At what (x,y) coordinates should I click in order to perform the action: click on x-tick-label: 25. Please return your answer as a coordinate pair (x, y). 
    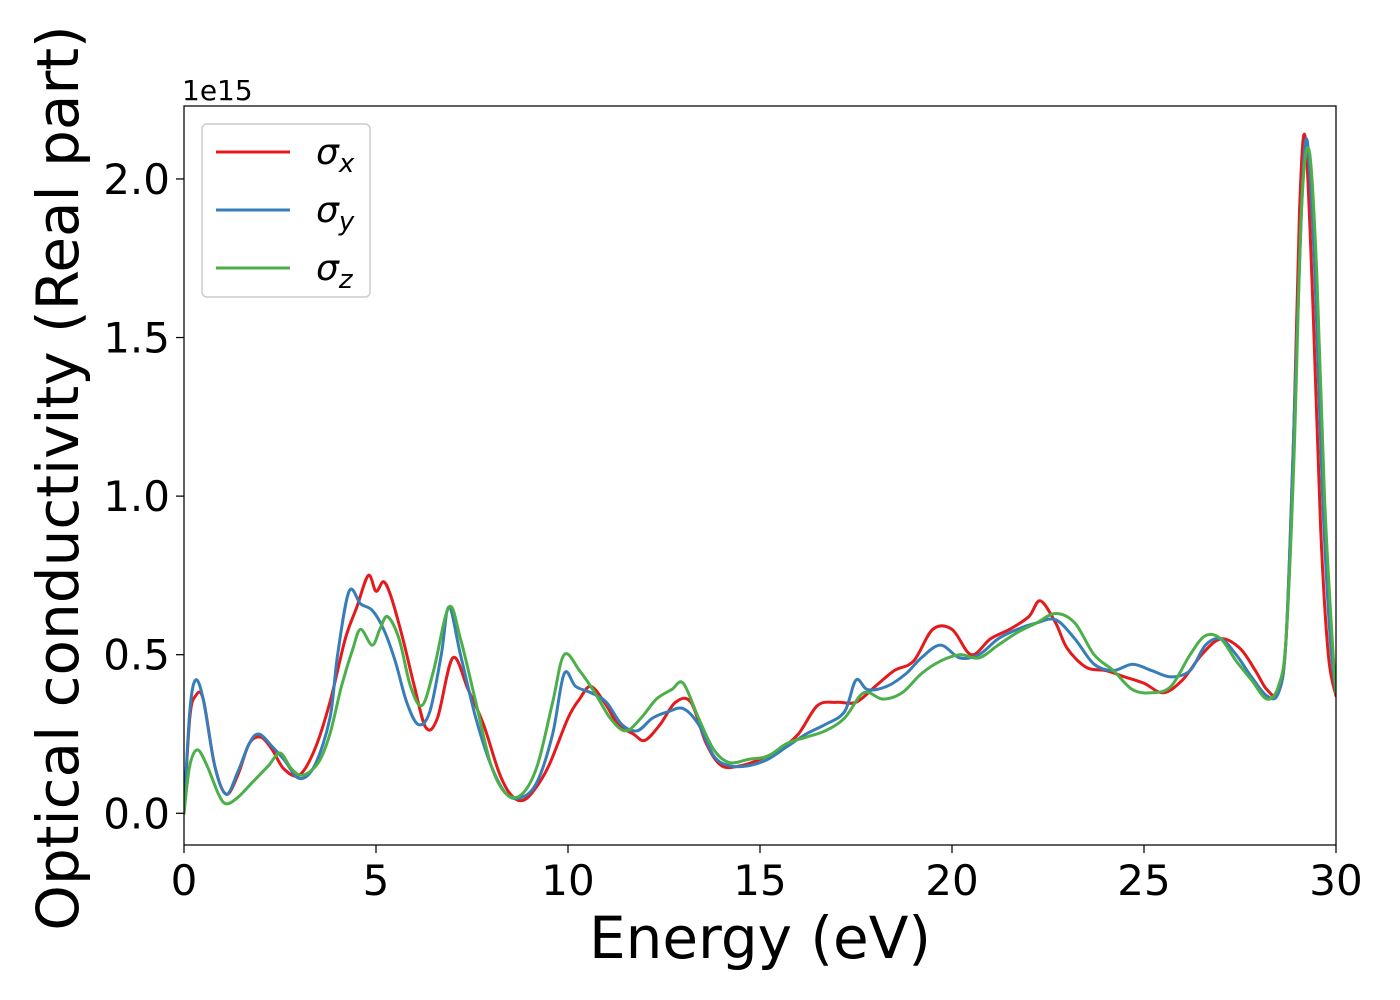
    Looking at the image, I should click on (1143, 880).